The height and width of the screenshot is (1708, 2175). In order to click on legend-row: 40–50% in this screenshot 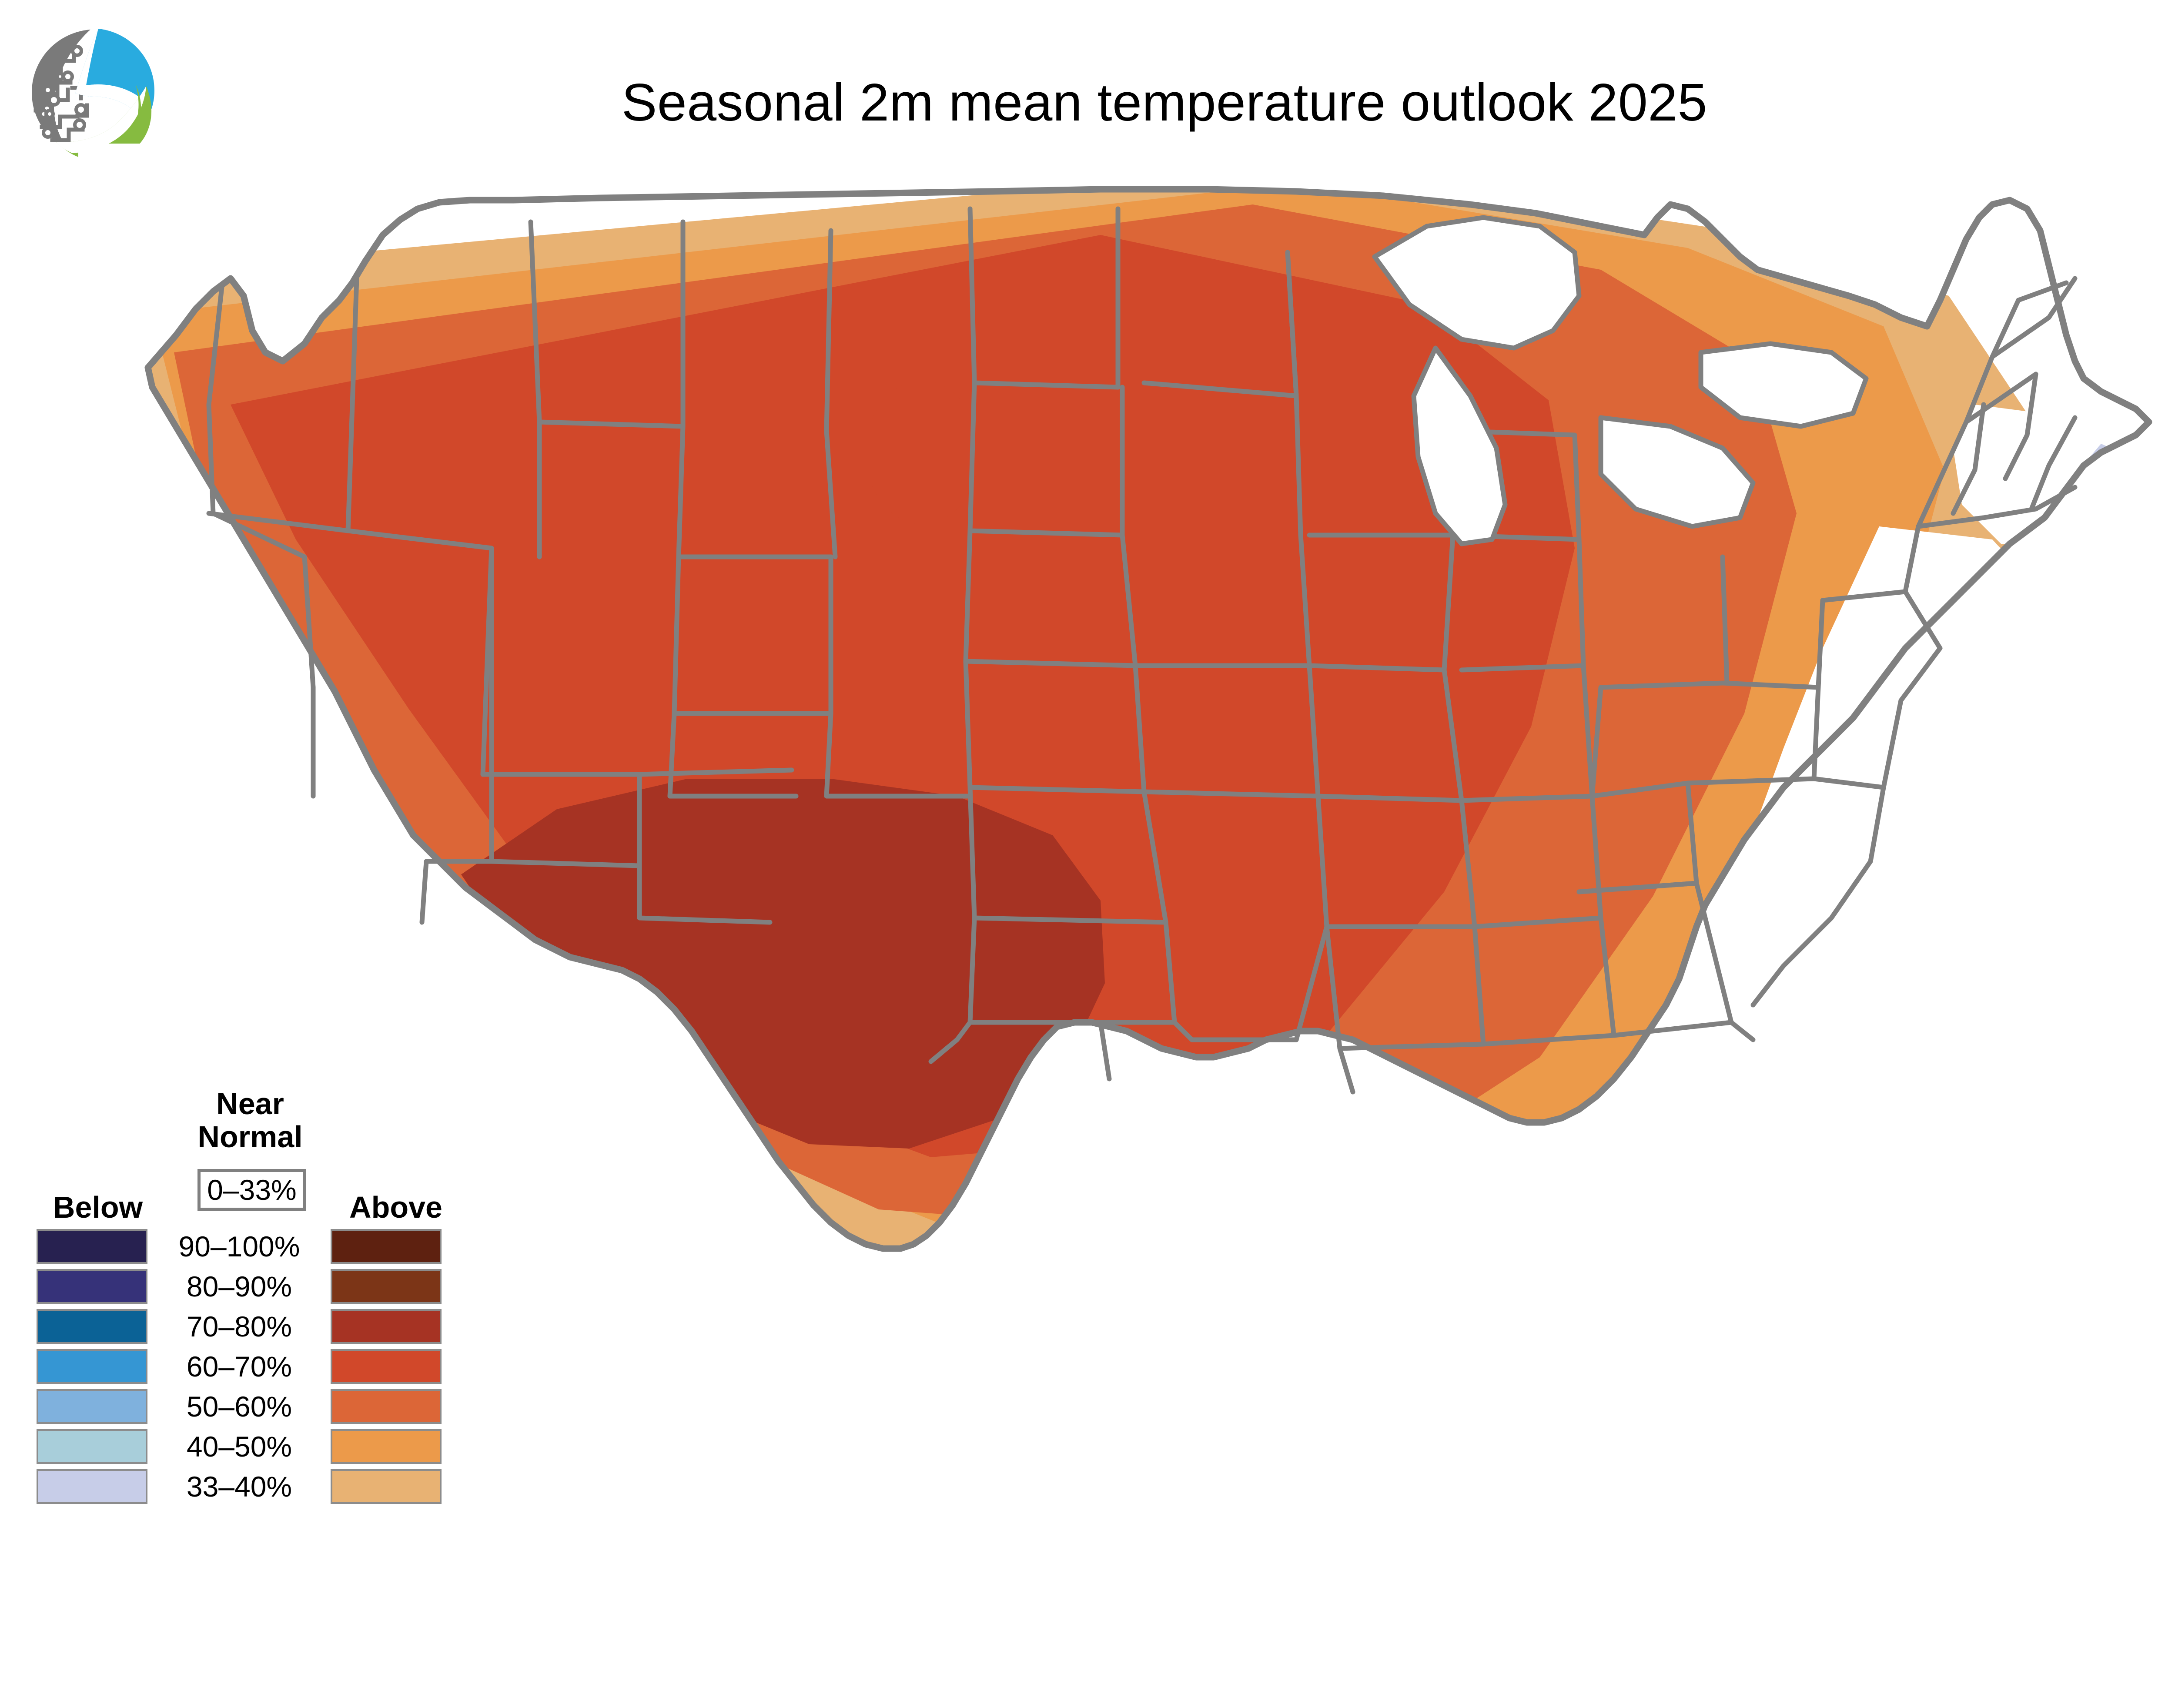, I will do `click(250, 1447)`.